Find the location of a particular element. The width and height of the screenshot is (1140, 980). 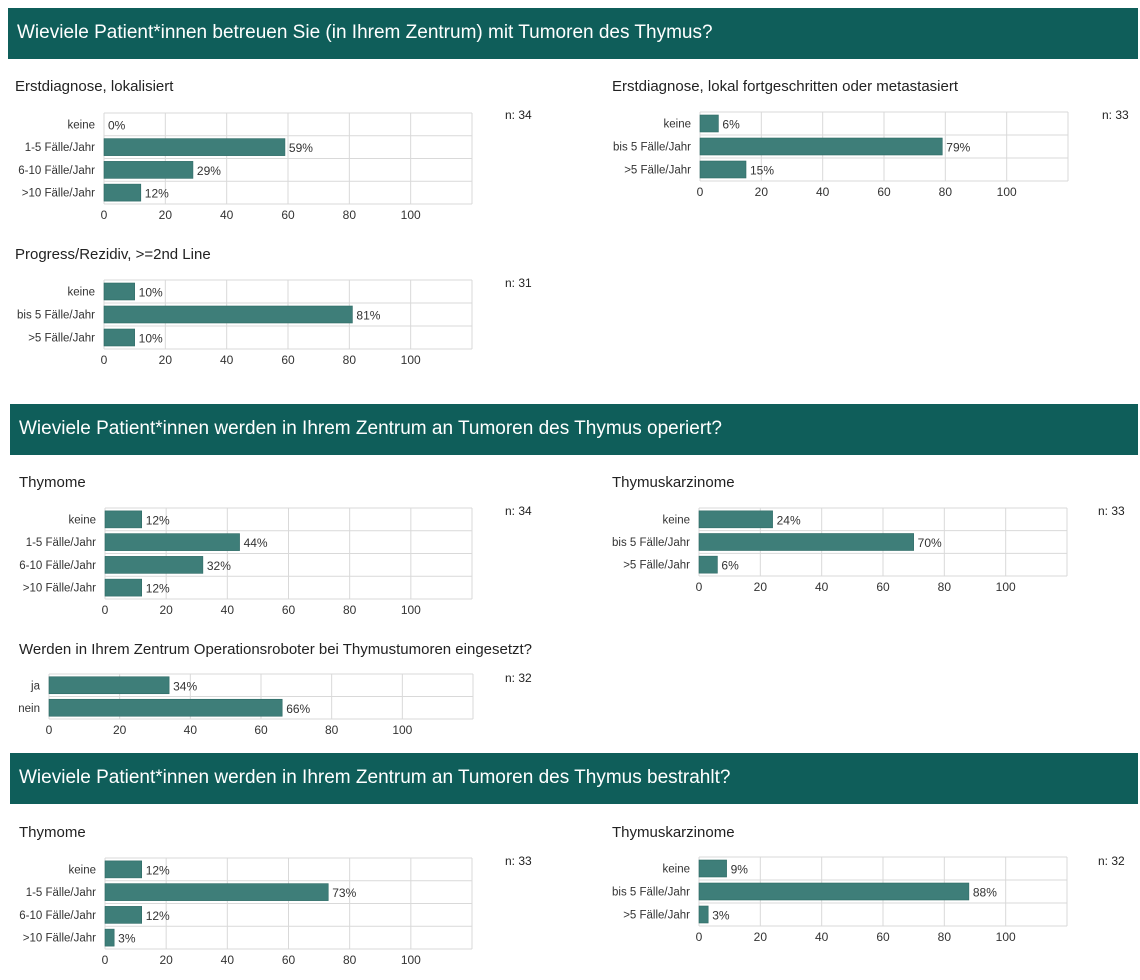

category-label: 6-10 Fälle/Jahr is located at coordinates (57, 566).